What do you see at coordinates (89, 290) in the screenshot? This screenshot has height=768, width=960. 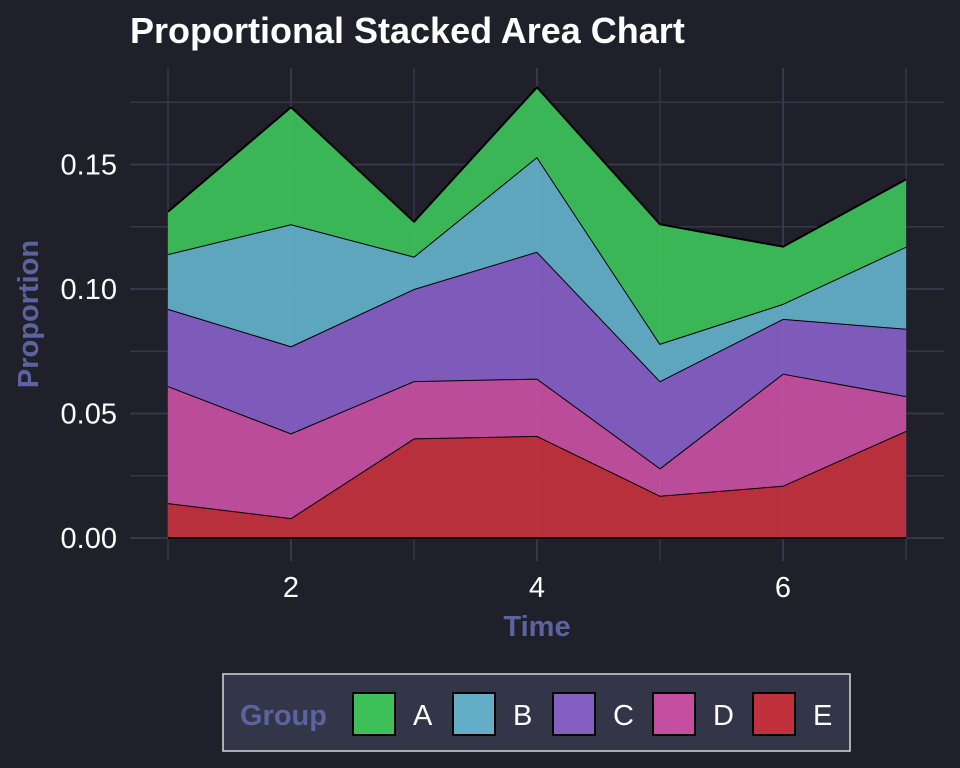 I see `y-tick-label: 0.10` at bounding box center [89, 290].